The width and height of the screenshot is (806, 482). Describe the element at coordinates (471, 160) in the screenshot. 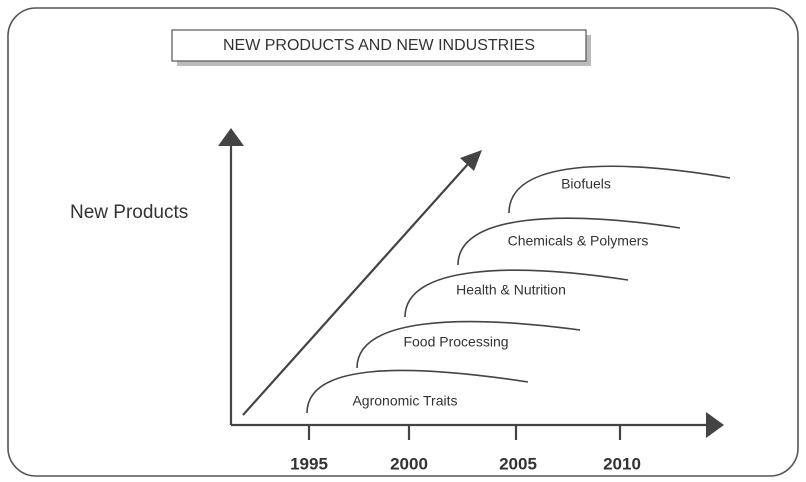

I see `growth-arrowhead` at that location.